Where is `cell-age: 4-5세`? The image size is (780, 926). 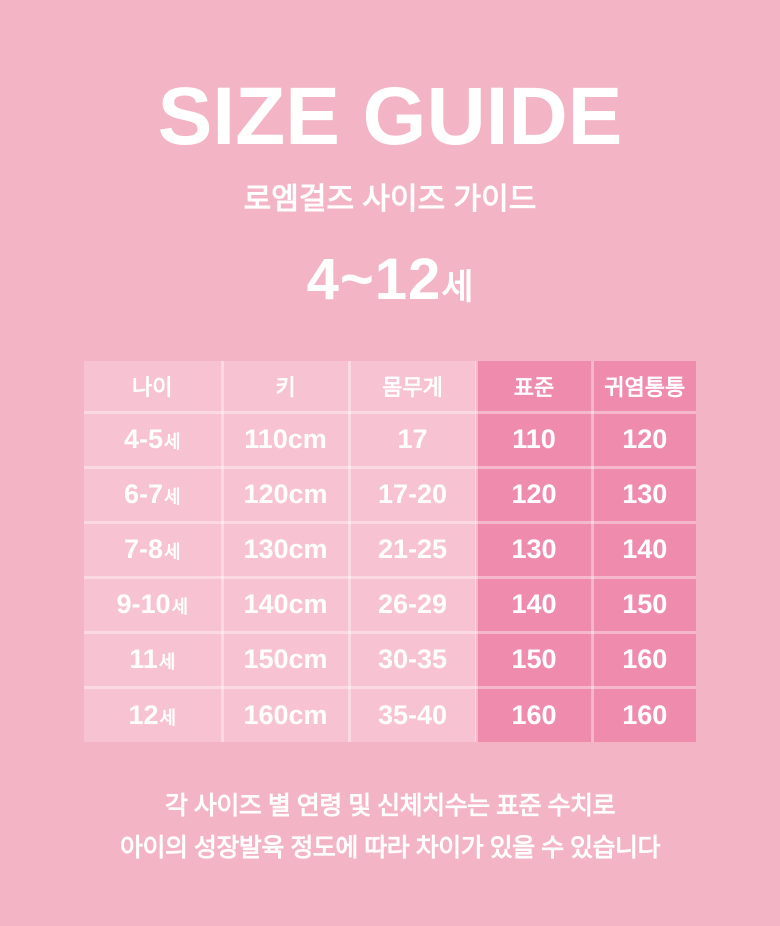
cell-age: 4-5세 is located at coordinates (154, 439).